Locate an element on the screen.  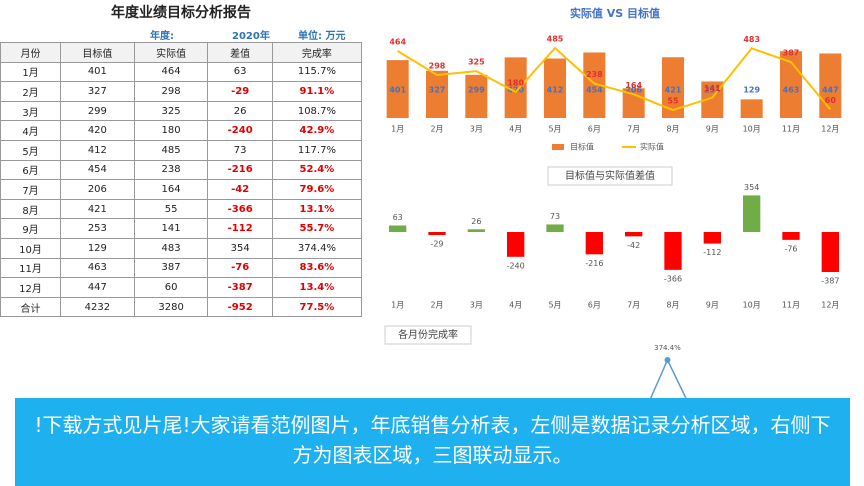
table-row: 6月 454 238 -216 52.4% is located at coordinates (181, 170).